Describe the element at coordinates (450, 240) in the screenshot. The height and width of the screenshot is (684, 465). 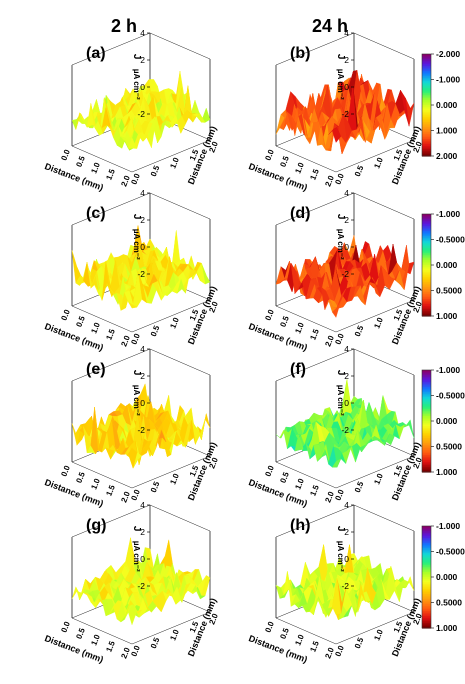
I see `colorbar-tick-label: -0.5000` at that location.